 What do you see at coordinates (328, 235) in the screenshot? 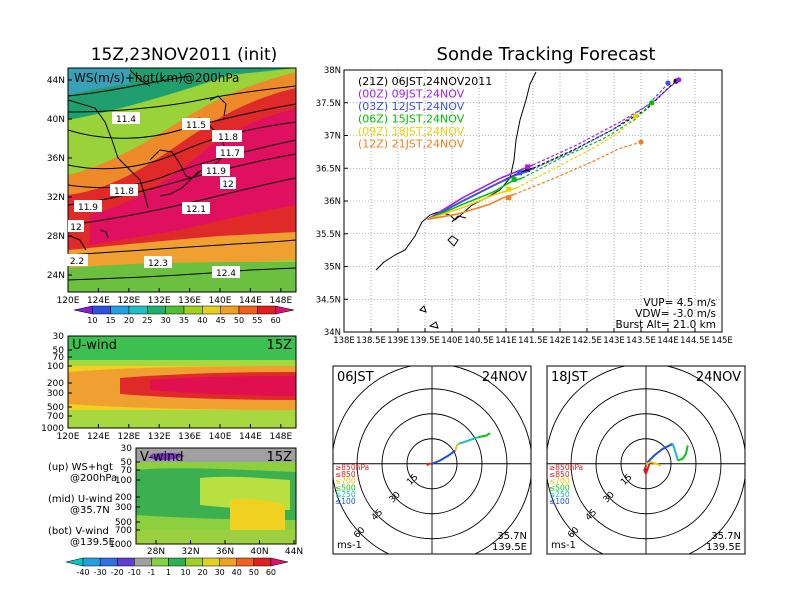
I see `track-y-tick-label: 35.5N` at bounding box center [328, 235].